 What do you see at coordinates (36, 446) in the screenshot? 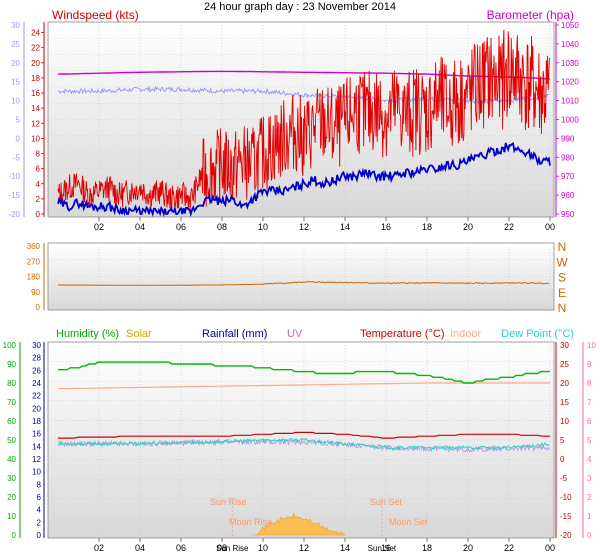
I see `rainfall-axis-label: 14` at bounding box center [36, 446].